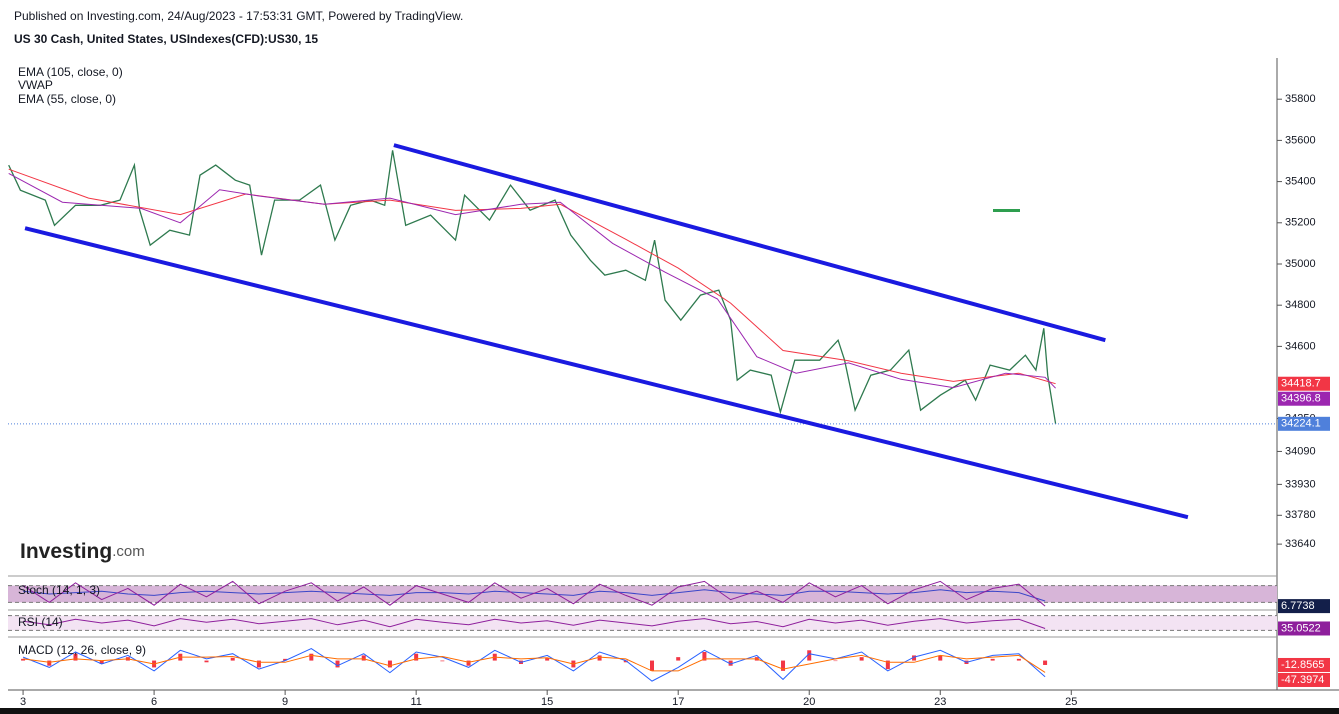  Describe the element at coordinates (1300, 99) in the screenshot. I see `y-tick-label: 35800` at that location.